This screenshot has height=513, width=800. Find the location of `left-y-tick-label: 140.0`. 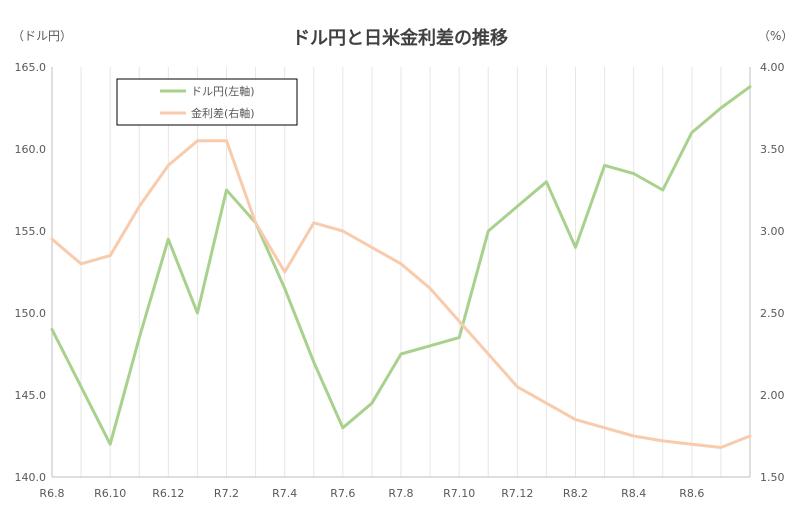

left-y-tick-label: 140.0 is located at coordinates (31, 477).